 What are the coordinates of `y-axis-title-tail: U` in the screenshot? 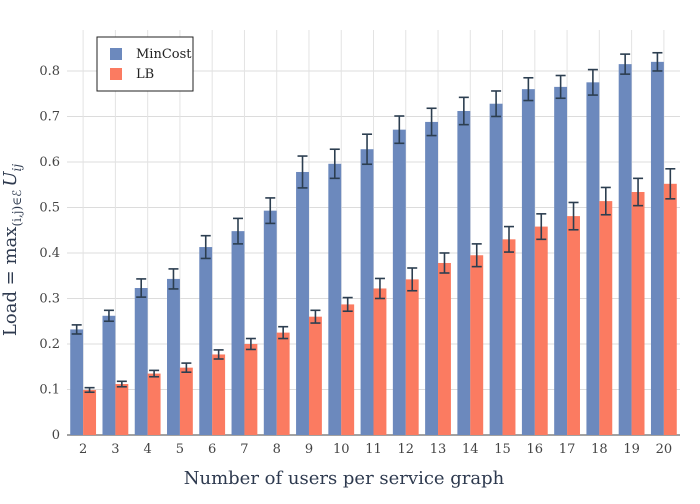 It's located at (10, 179).